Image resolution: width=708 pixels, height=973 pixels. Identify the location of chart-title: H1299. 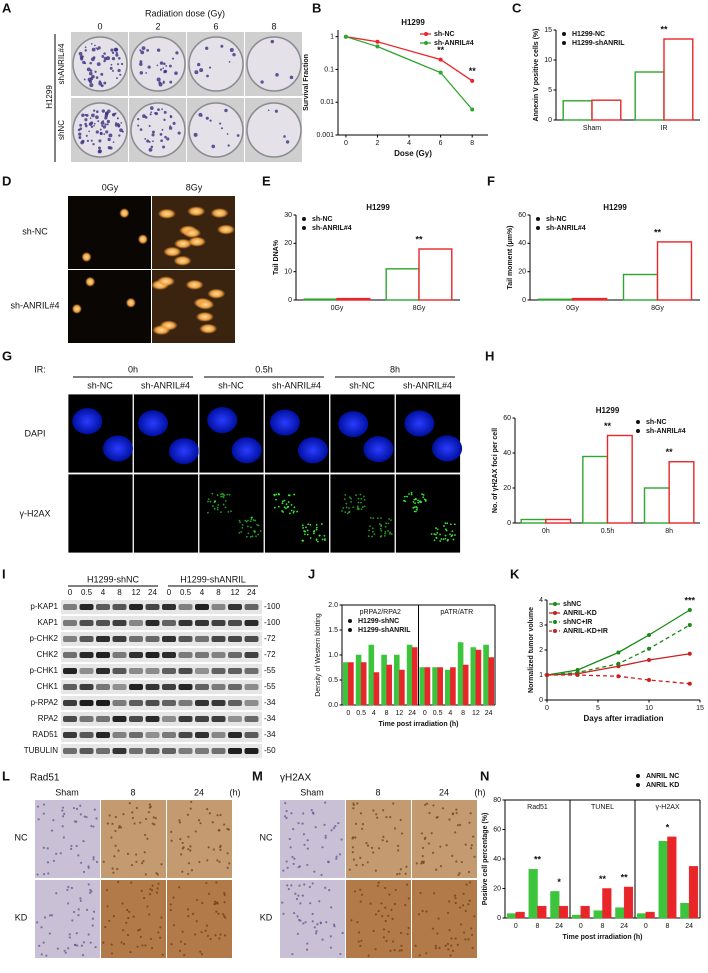
(413, 22).